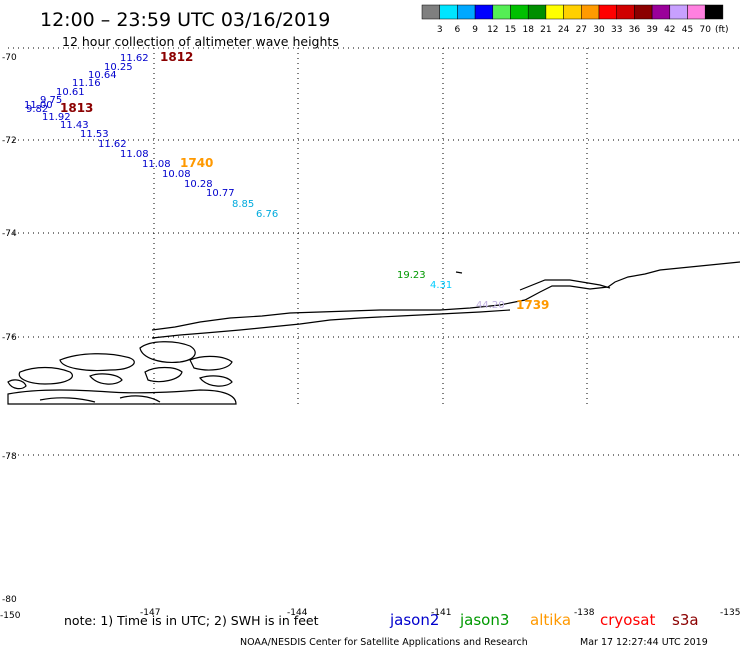 The width and height of the screenshot is (740, 650). What do you see at coordinates (475, 30) in the screenshot?
I see `legend-label: 9` at bounding box center [475, 30].